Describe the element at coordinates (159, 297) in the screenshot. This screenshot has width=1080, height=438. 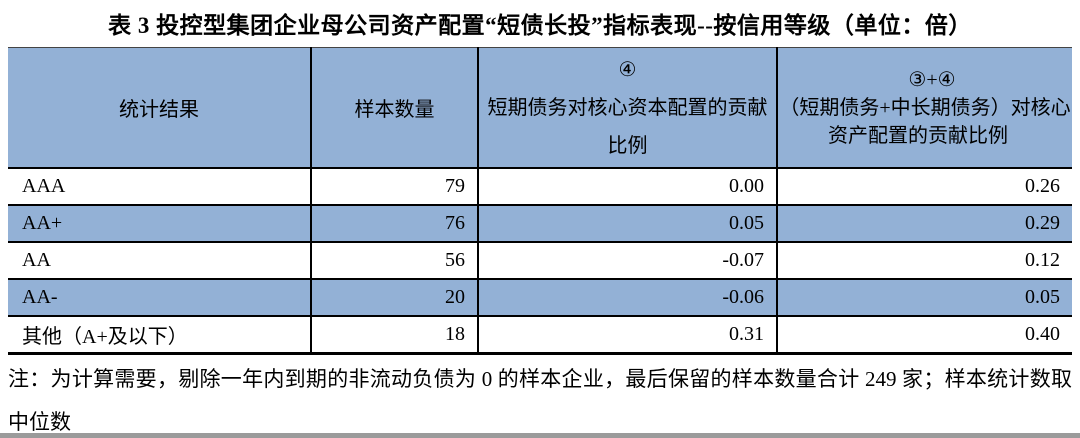
I see `row-label: AA-` at that location.